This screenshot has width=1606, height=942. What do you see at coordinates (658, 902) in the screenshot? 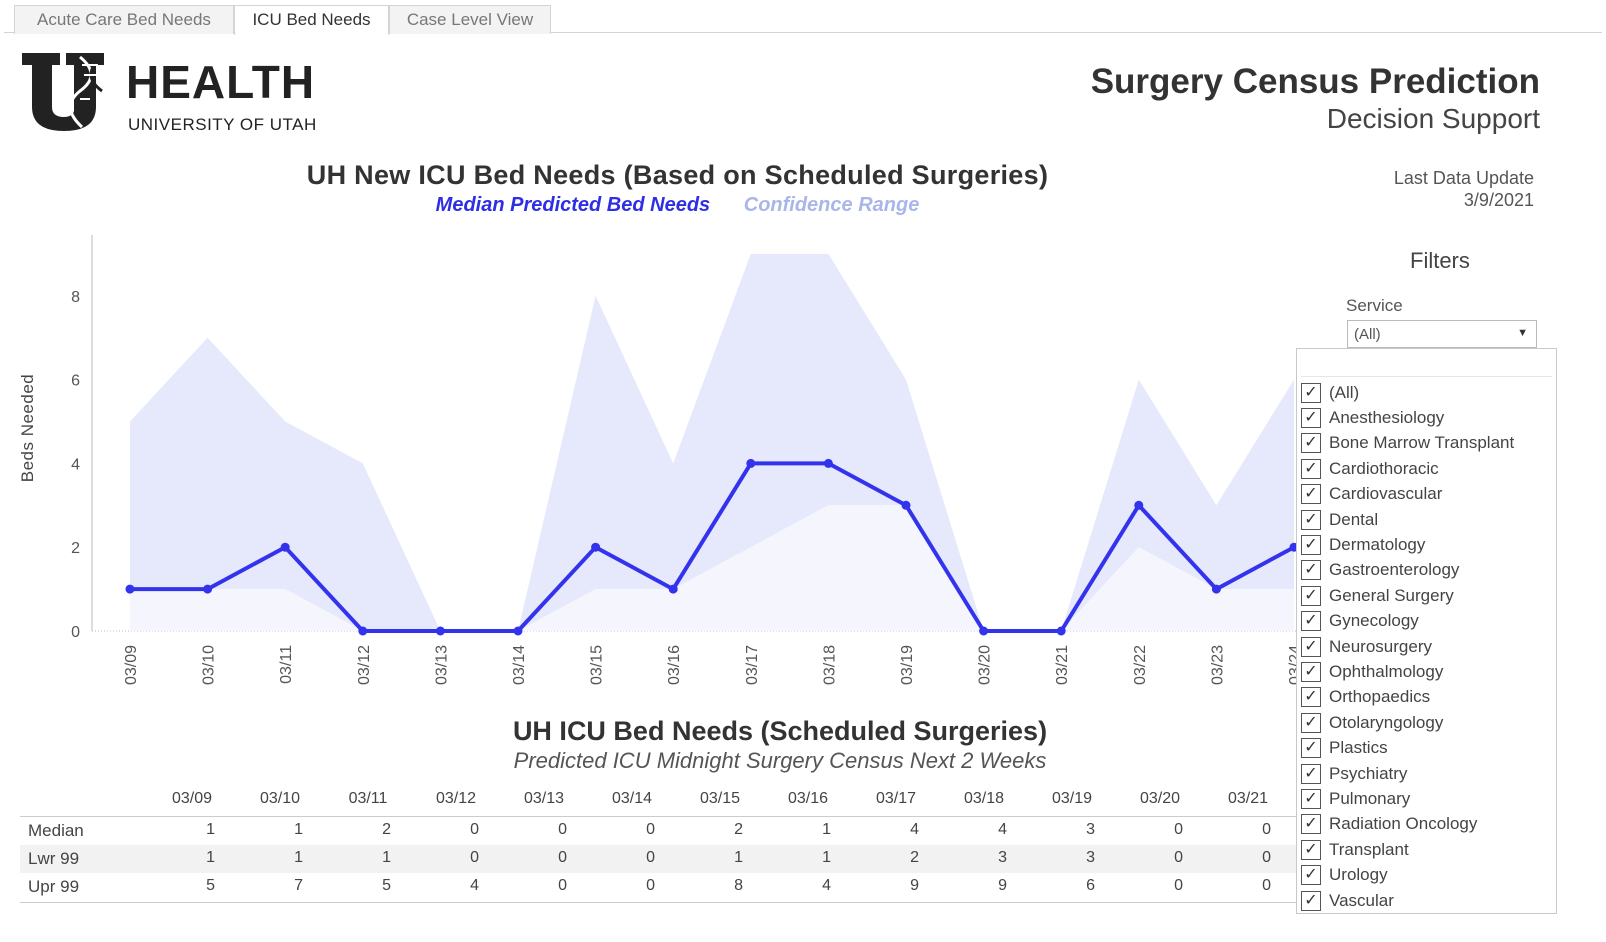
I see `table-bottom-border` at bounding box center [658, 902].